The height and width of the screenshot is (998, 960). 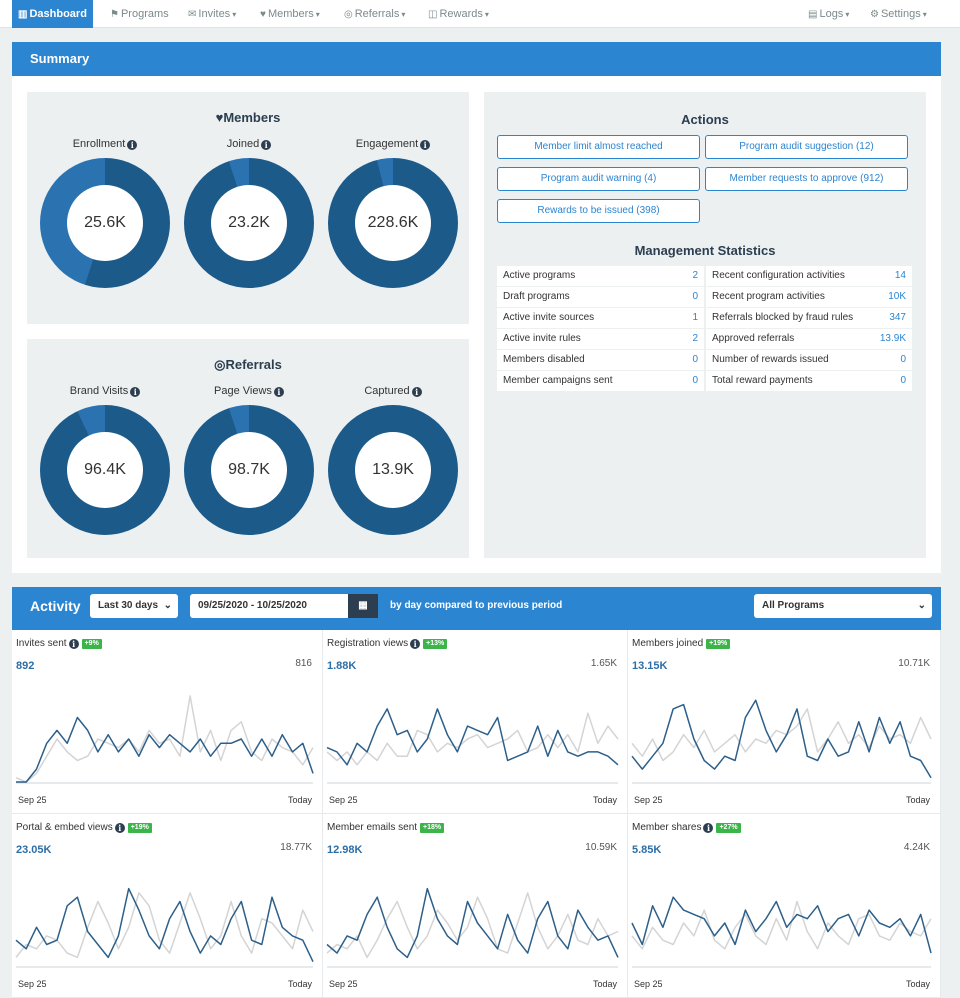 I want to click on audit-warning-button: Program audit warning (4), so click(x=598, y=179).